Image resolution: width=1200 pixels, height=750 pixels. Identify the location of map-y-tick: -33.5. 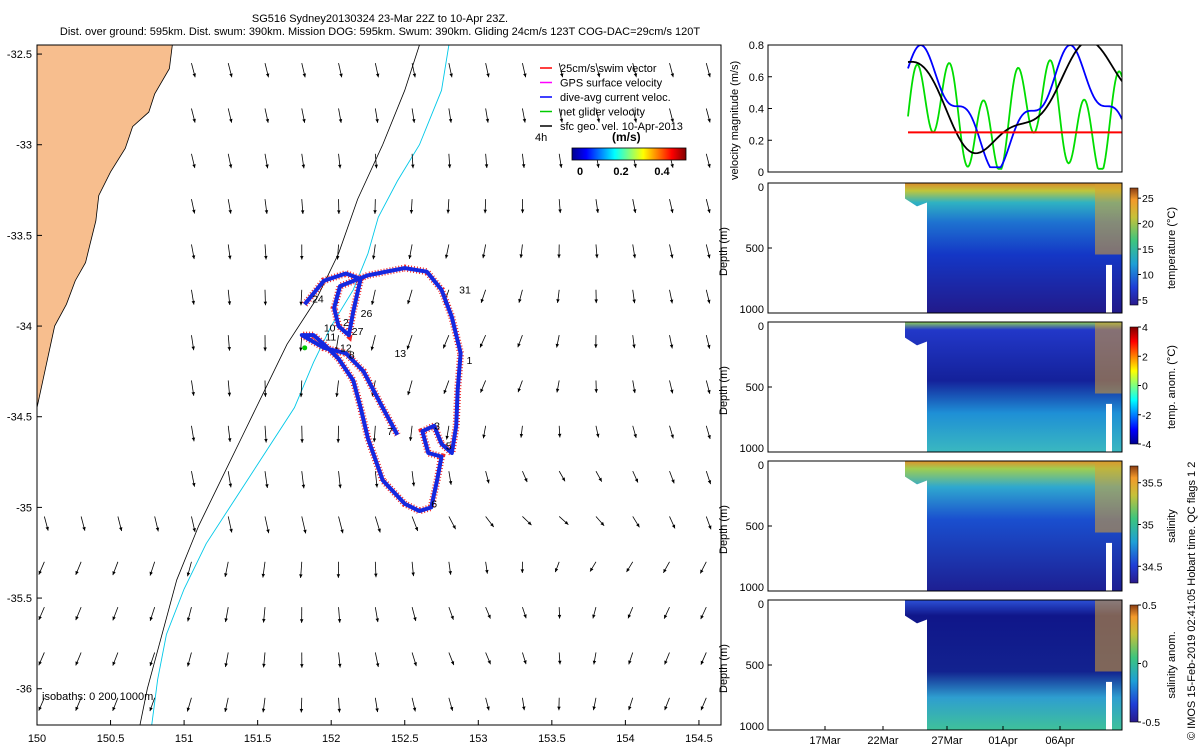
(19, 236).